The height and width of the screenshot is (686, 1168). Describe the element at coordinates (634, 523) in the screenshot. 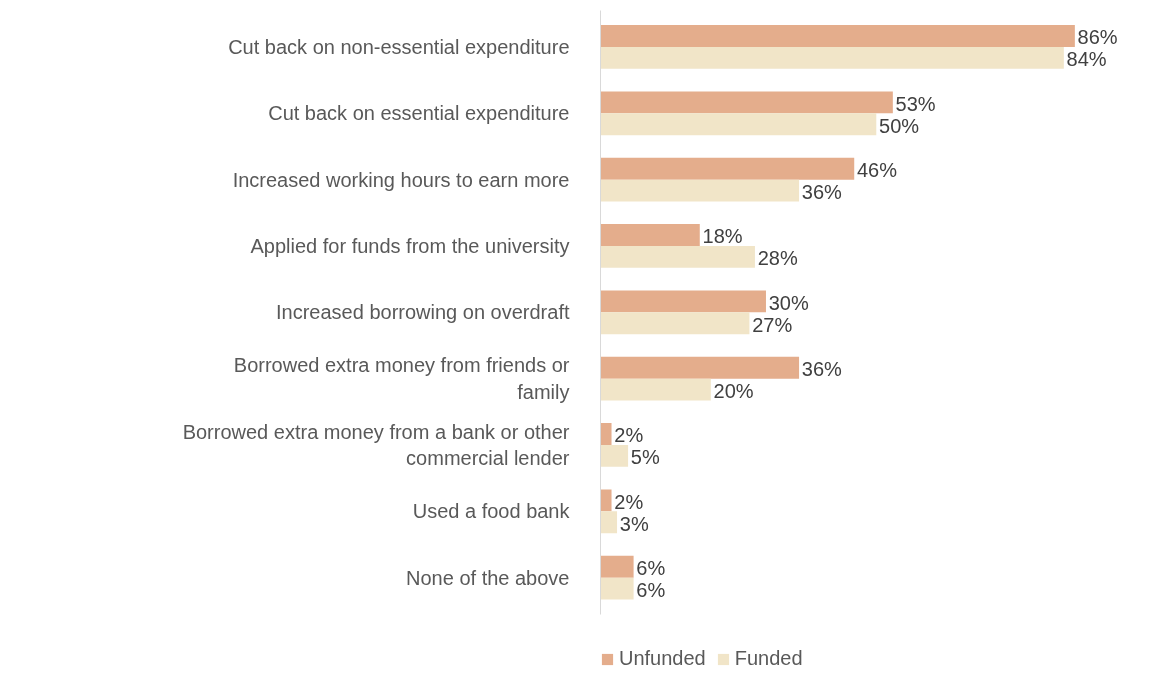

I see `data-label: 3%` at that location.